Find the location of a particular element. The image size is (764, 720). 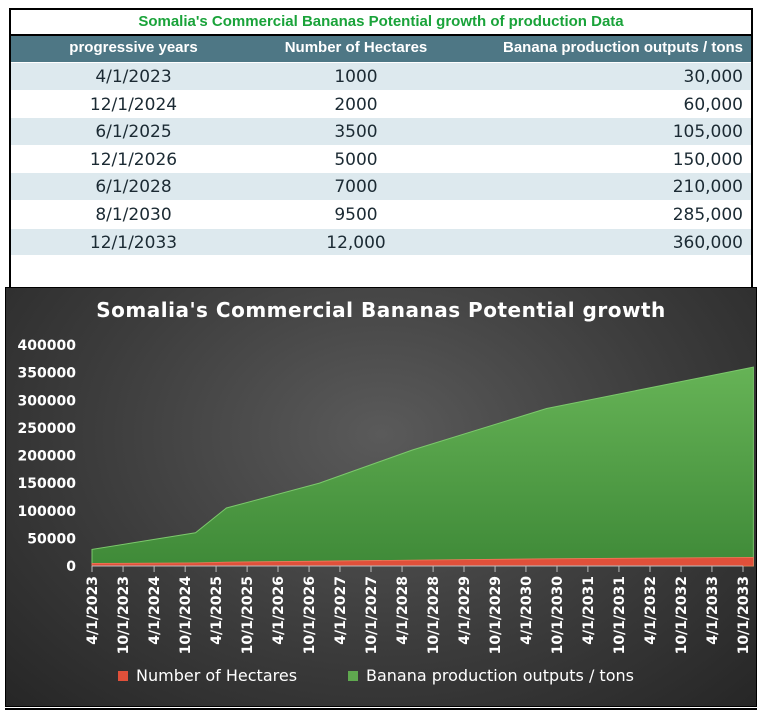

x-tick-label: 10/1/2030 is located at coordinates (558, 615).